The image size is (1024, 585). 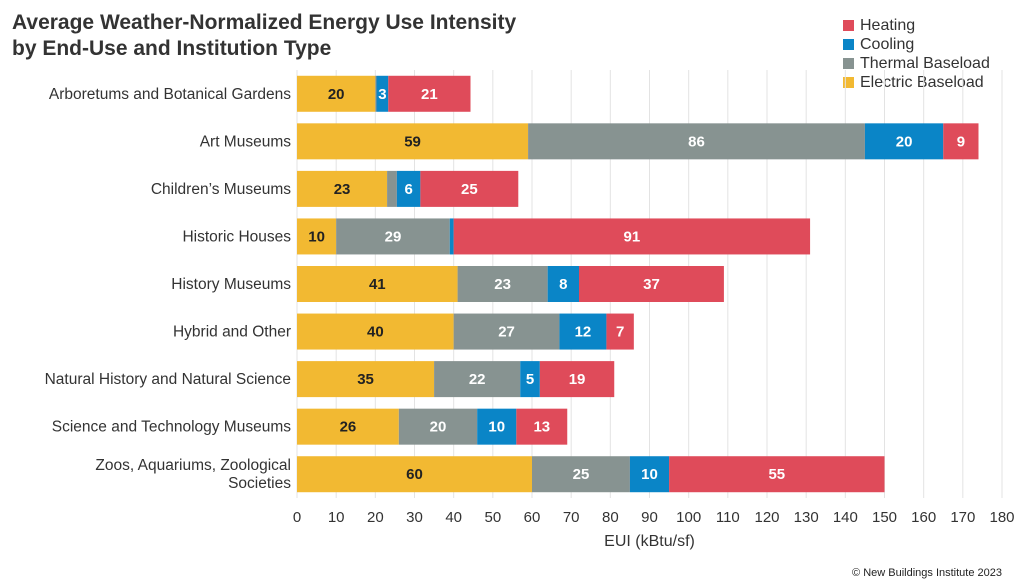 I want to click on x-axis-title: EUI (kBtu/sf), so click(x=649, y=541).